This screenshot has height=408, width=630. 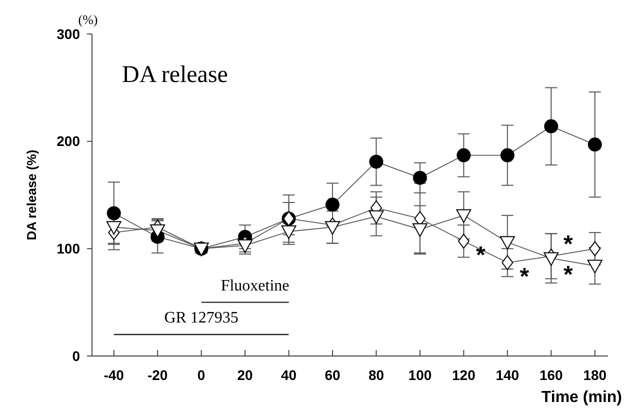 What do you see at coordinates (201, 375) in the screenshot?
I see `x-tick-label: 0` at bounding box center [201, 375].